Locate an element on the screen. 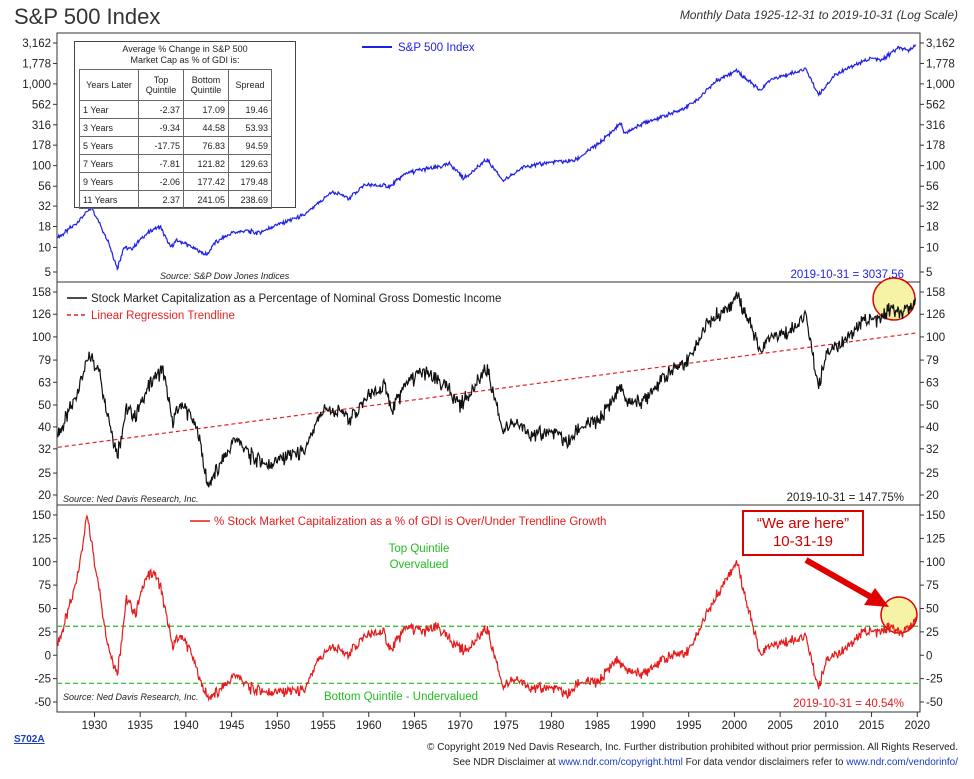 Image resolution: width=974 pixels, height=779 pixels. y-tick-label-left: 150 is located at coordinates (41, 516).